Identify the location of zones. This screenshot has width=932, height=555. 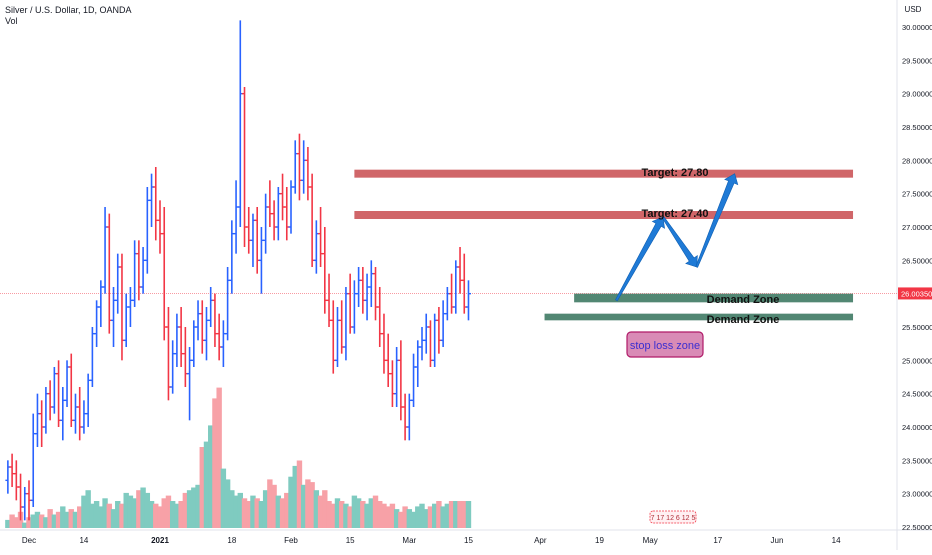
(604, 245).